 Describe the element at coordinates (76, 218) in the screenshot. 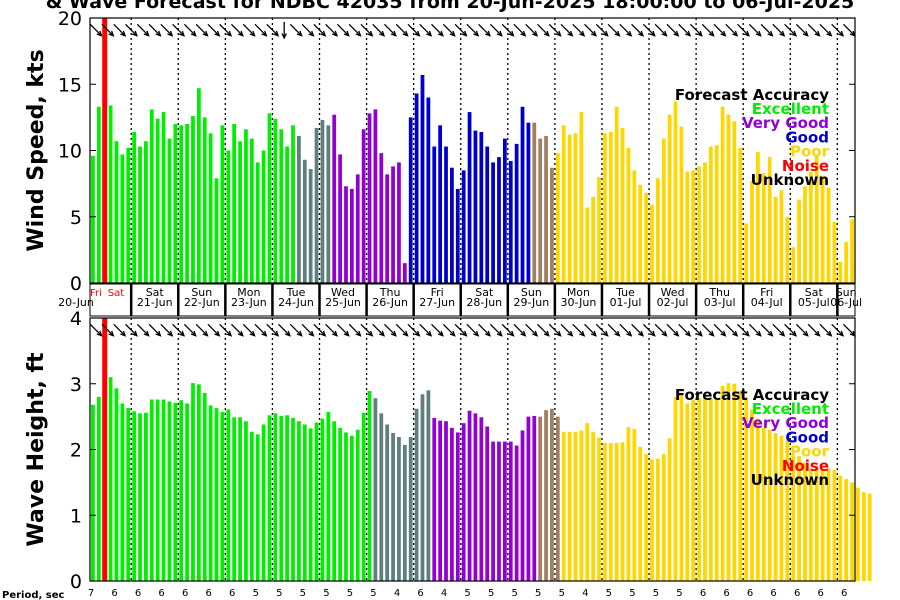

I see `y-tick-label: 5` at that location.